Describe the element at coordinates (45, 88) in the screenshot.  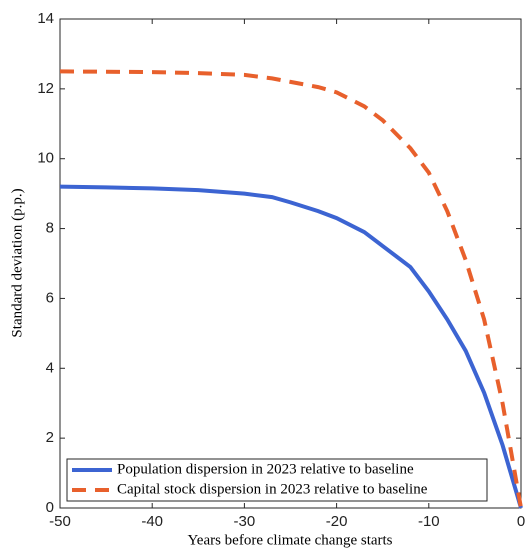
I see `y-tick-label: 12` at that location.